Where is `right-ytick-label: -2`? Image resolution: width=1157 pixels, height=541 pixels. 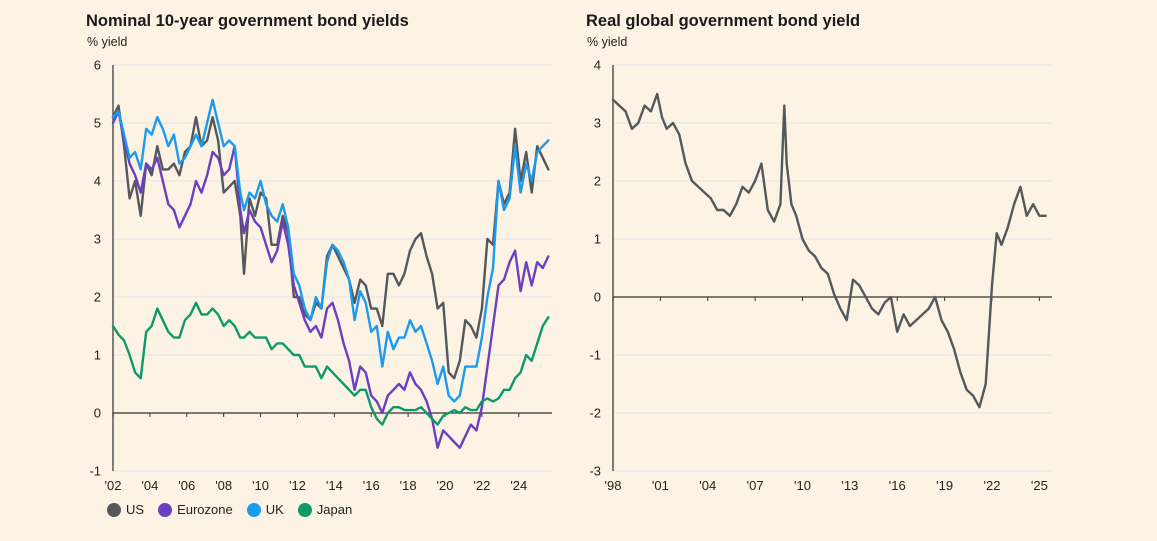 right-ytick-label: -2 is located at coordinates (595, 413).